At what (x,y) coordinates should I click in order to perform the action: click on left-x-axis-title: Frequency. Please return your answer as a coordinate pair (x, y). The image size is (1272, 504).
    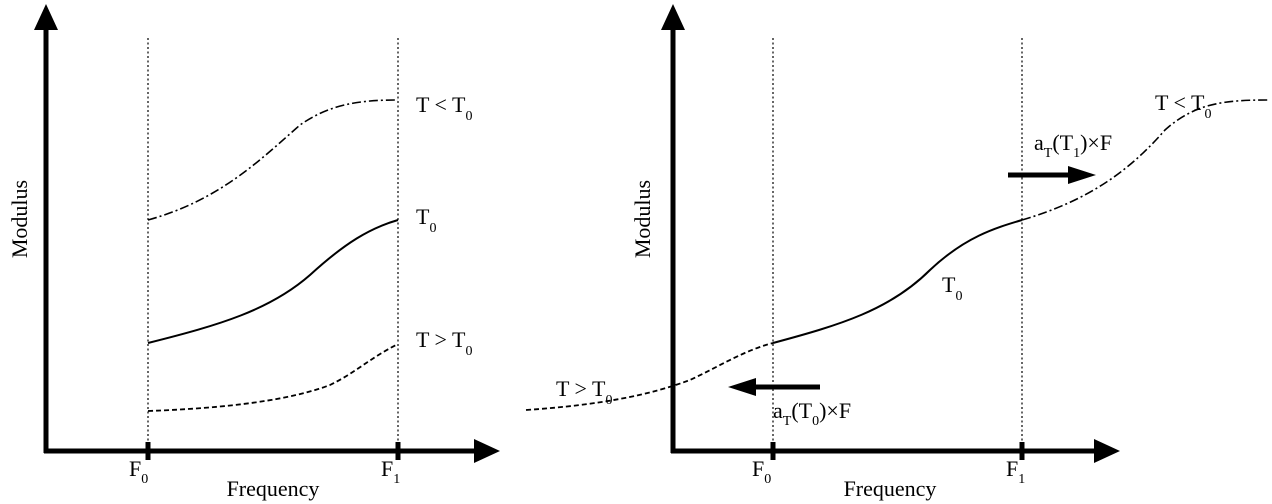
    Looking at the image, I should click on (273, 488).